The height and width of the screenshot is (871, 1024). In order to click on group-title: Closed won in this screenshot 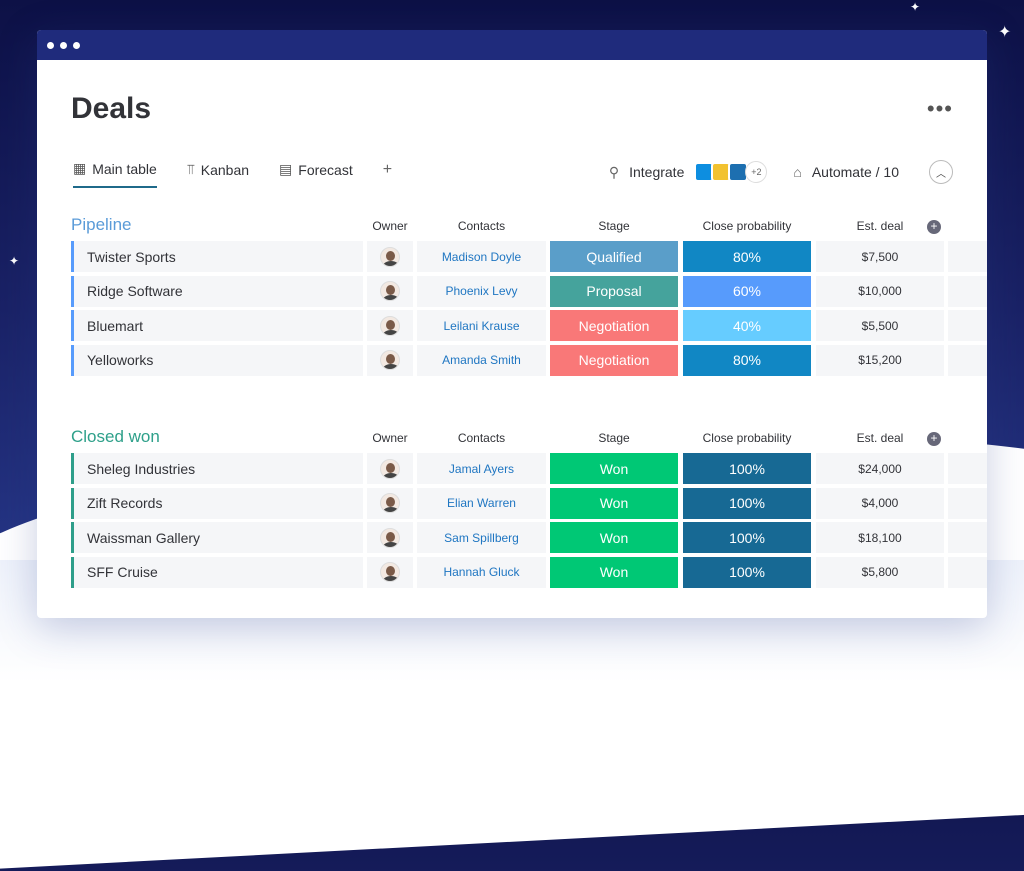, I will do `click(115, 436)`.